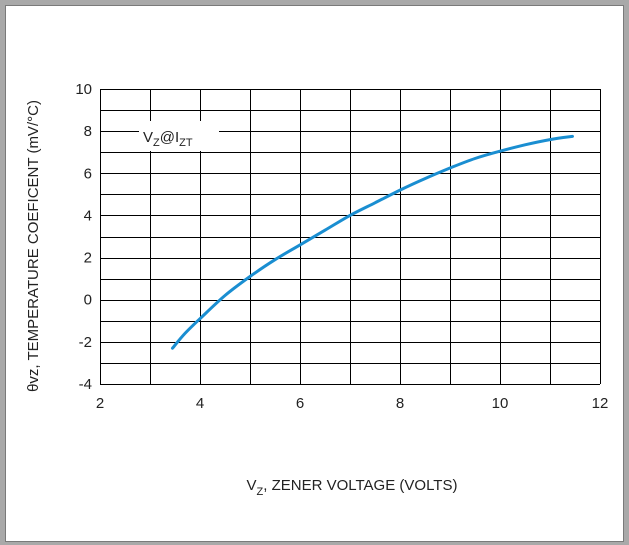 The height and width of the screenshot is (545, 629). What do you see at coordinates (88, 258) in the screenshot?
I see `y-tick-label: 2` at bounding box center [88, 258].